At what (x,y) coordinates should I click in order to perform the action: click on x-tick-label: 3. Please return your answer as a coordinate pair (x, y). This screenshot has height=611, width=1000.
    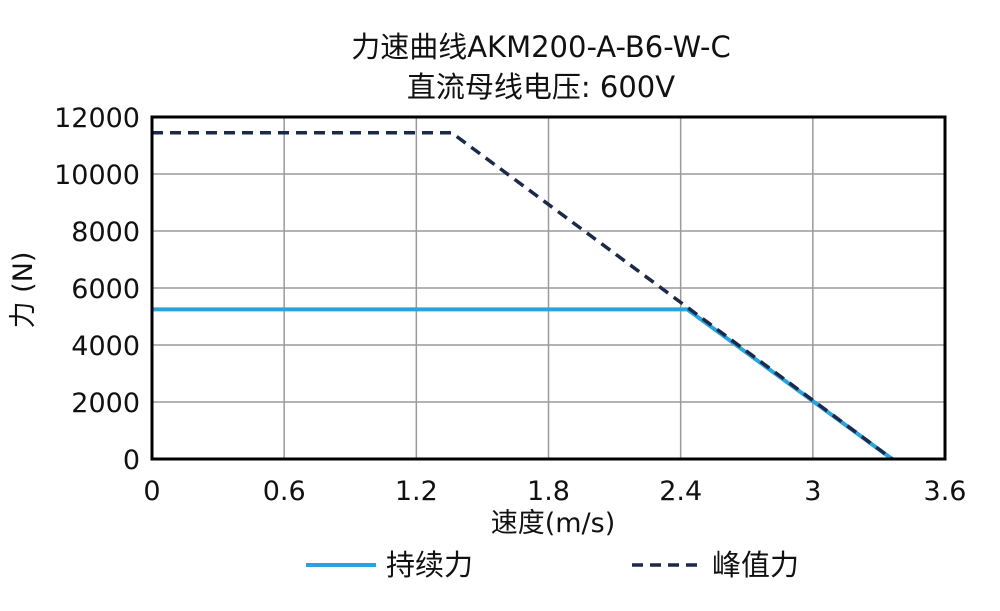
    Looking at the image, I should click on (812, 491).